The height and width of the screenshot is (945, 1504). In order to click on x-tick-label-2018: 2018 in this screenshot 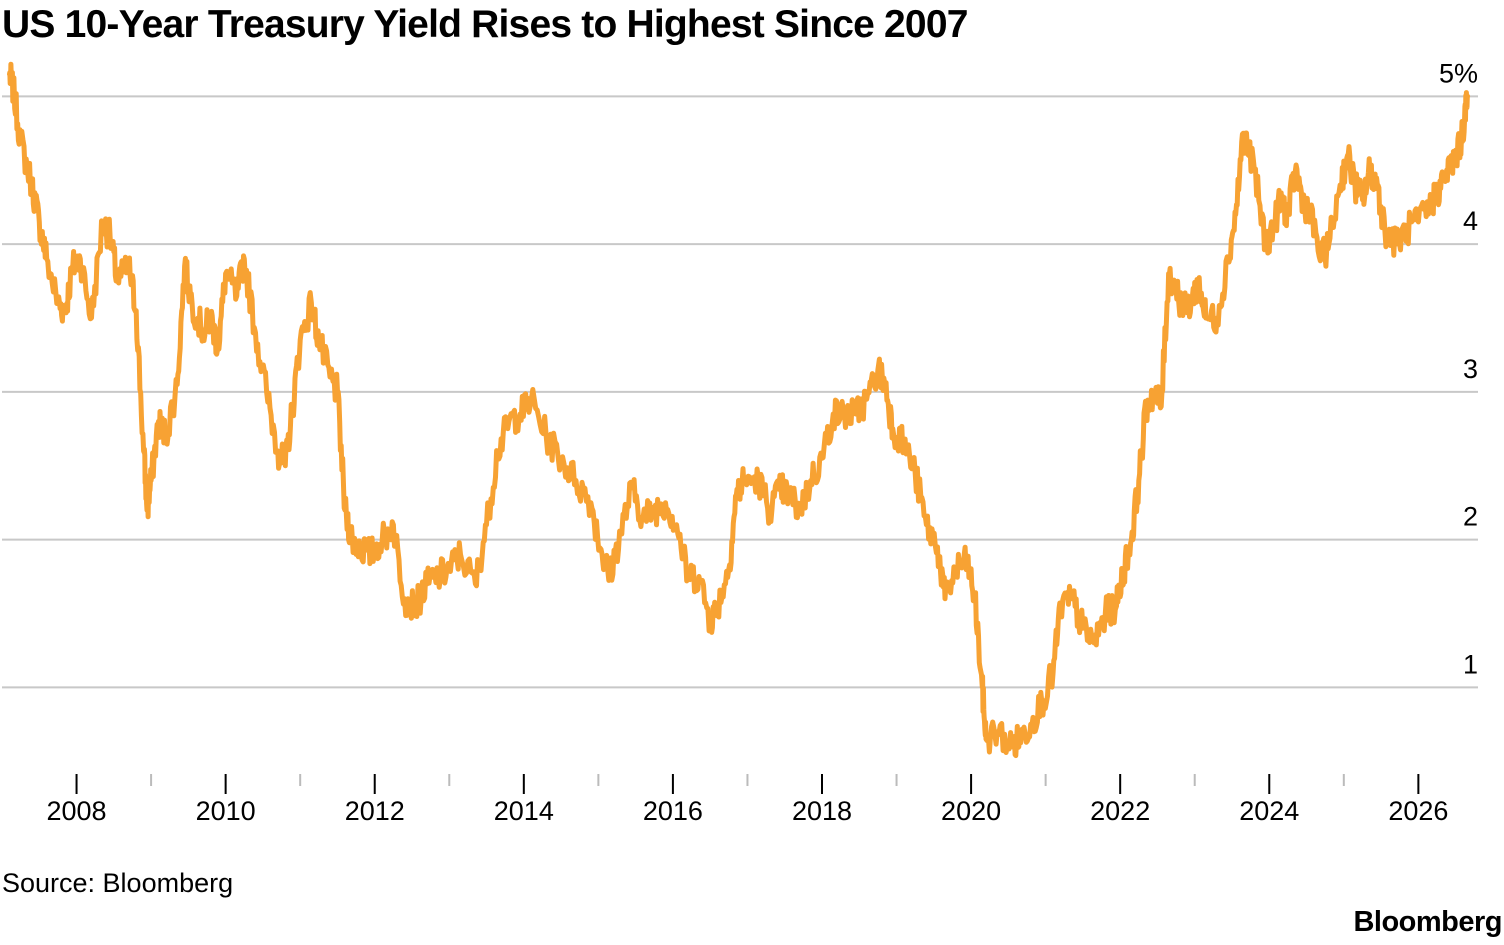, I will do `click(822, 811)`.